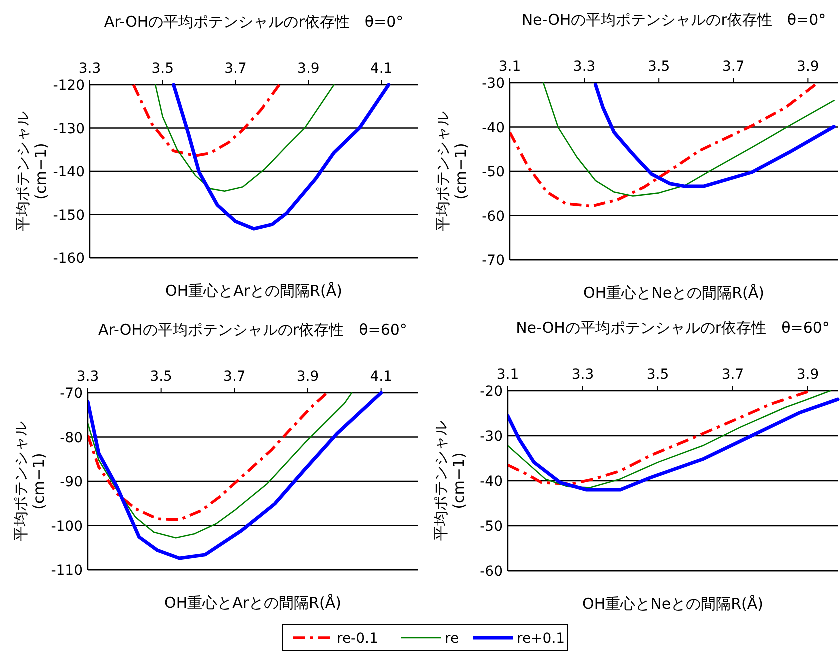 The image size is (840, 653). What do you see at coordinates (71, 438) in the screenshot?
I see `y-tick-label: -80` at bounding box center [71, 438].